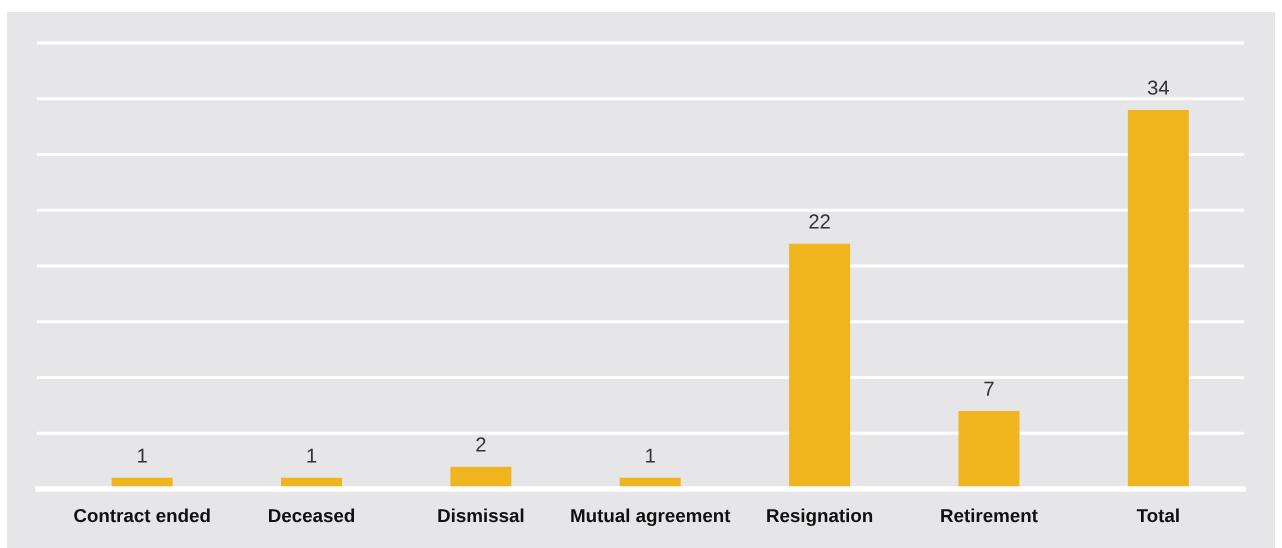 This screenshot has height=548, width=1282. What do you see at coordinates (651, 517) in the screenshot?
I see `x-tick-label: Mutual agreement` at bounding box center [651, 517].